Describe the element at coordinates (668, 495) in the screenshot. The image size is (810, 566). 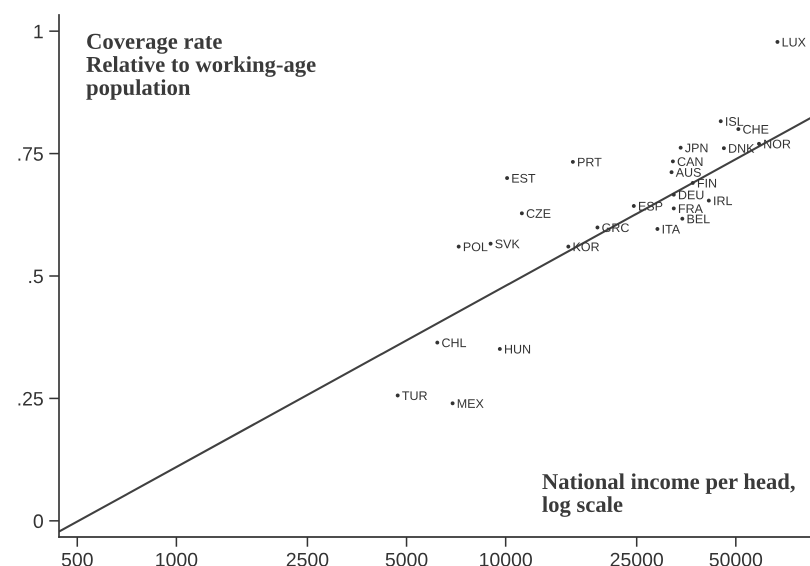
I see `x-axis-title: National income per head, log scale` at that location.